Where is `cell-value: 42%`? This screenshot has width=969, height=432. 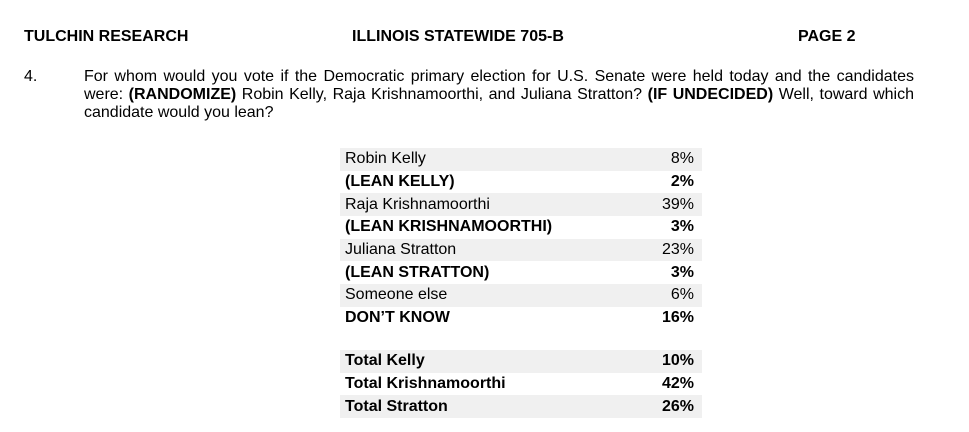
cell-value: 42% is located at coordinates (677, 384).